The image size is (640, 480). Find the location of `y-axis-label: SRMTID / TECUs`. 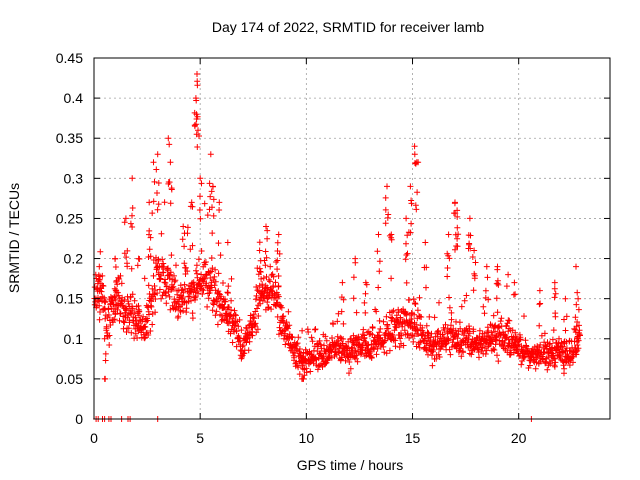

y-axis-label: SRMTID / TECUs is located at coordinates (14, 238).